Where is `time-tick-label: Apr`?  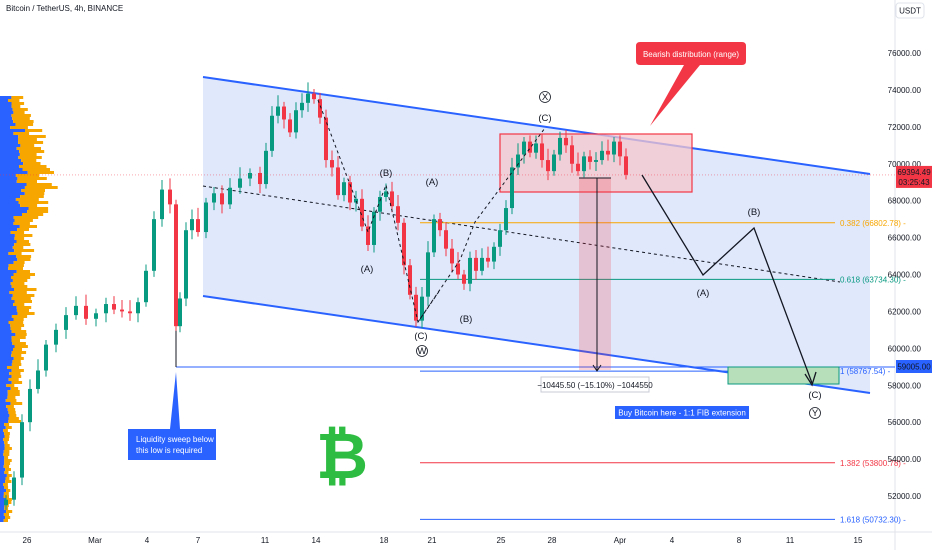
time-tick-label: Apr is located at coordinates (620, 540).